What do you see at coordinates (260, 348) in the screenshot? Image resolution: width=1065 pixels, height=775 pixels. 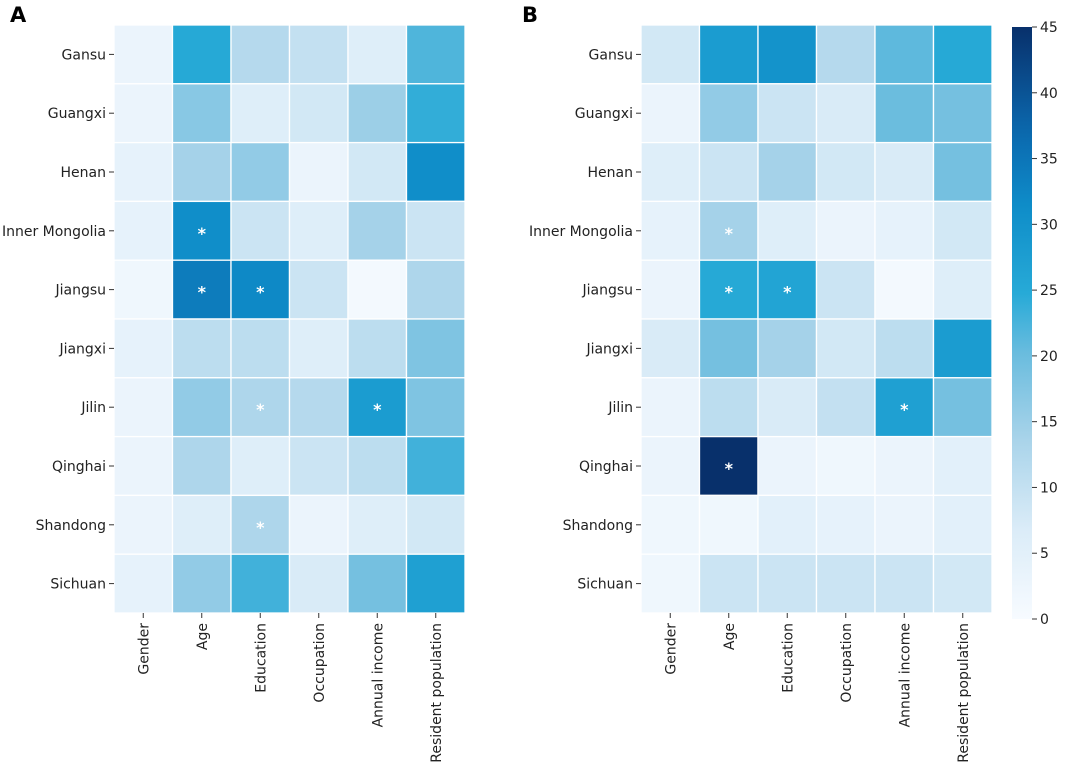 I see `panel-a-cell-jiangxi-education` at bounding box center [260, 348].